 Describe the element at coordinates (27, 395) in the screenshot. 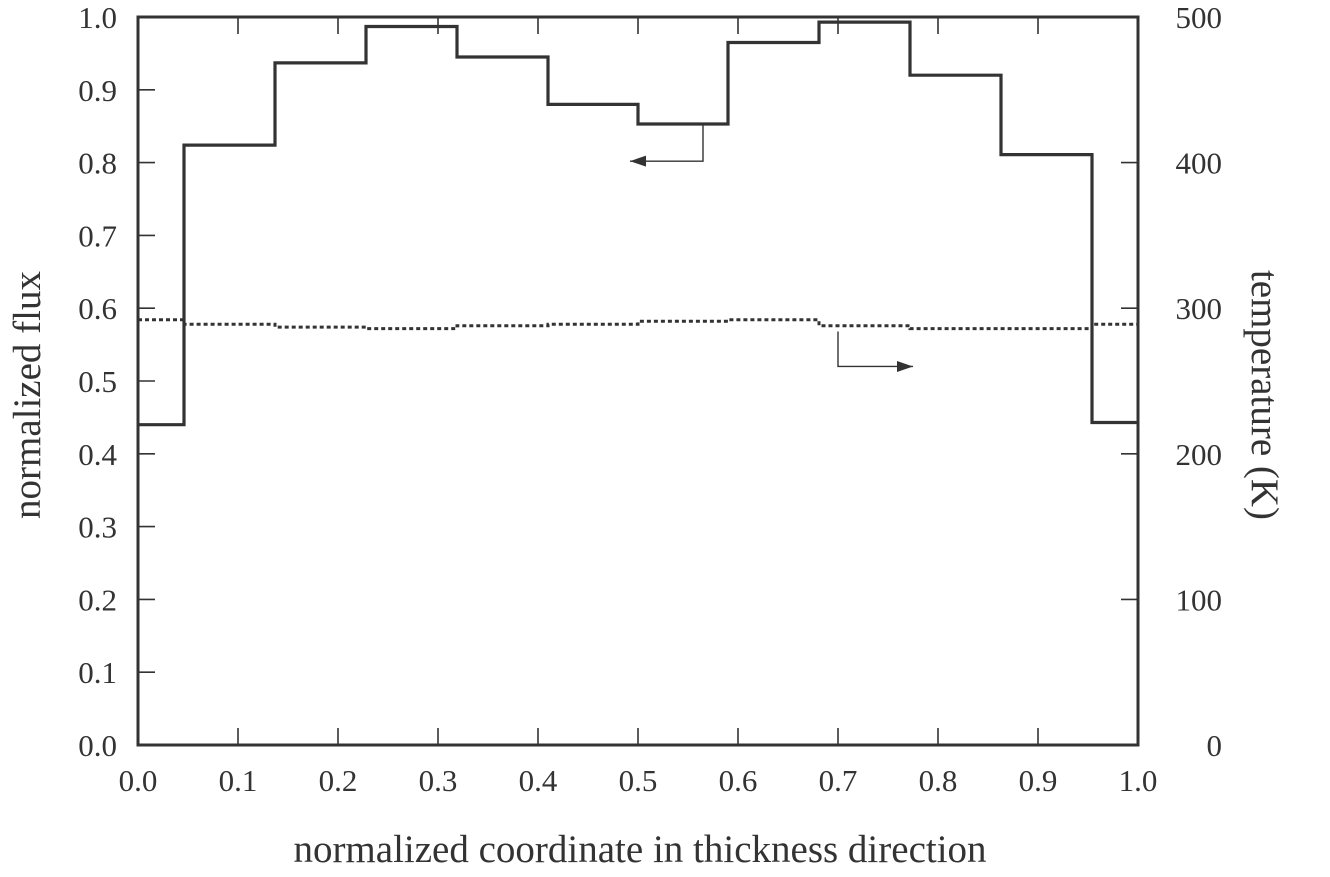

I see `y-left-axis-title: normalized flux` at that location.